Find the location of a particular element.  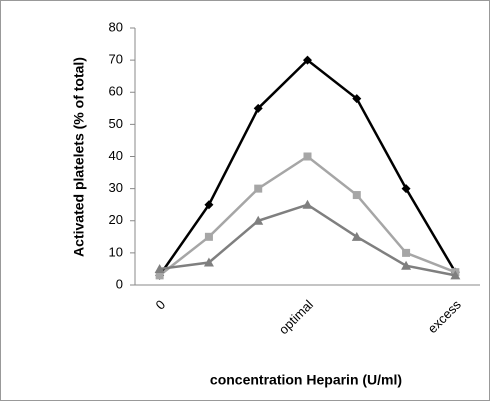

y-tick-label: 0 is located at coordinates (119, 283).